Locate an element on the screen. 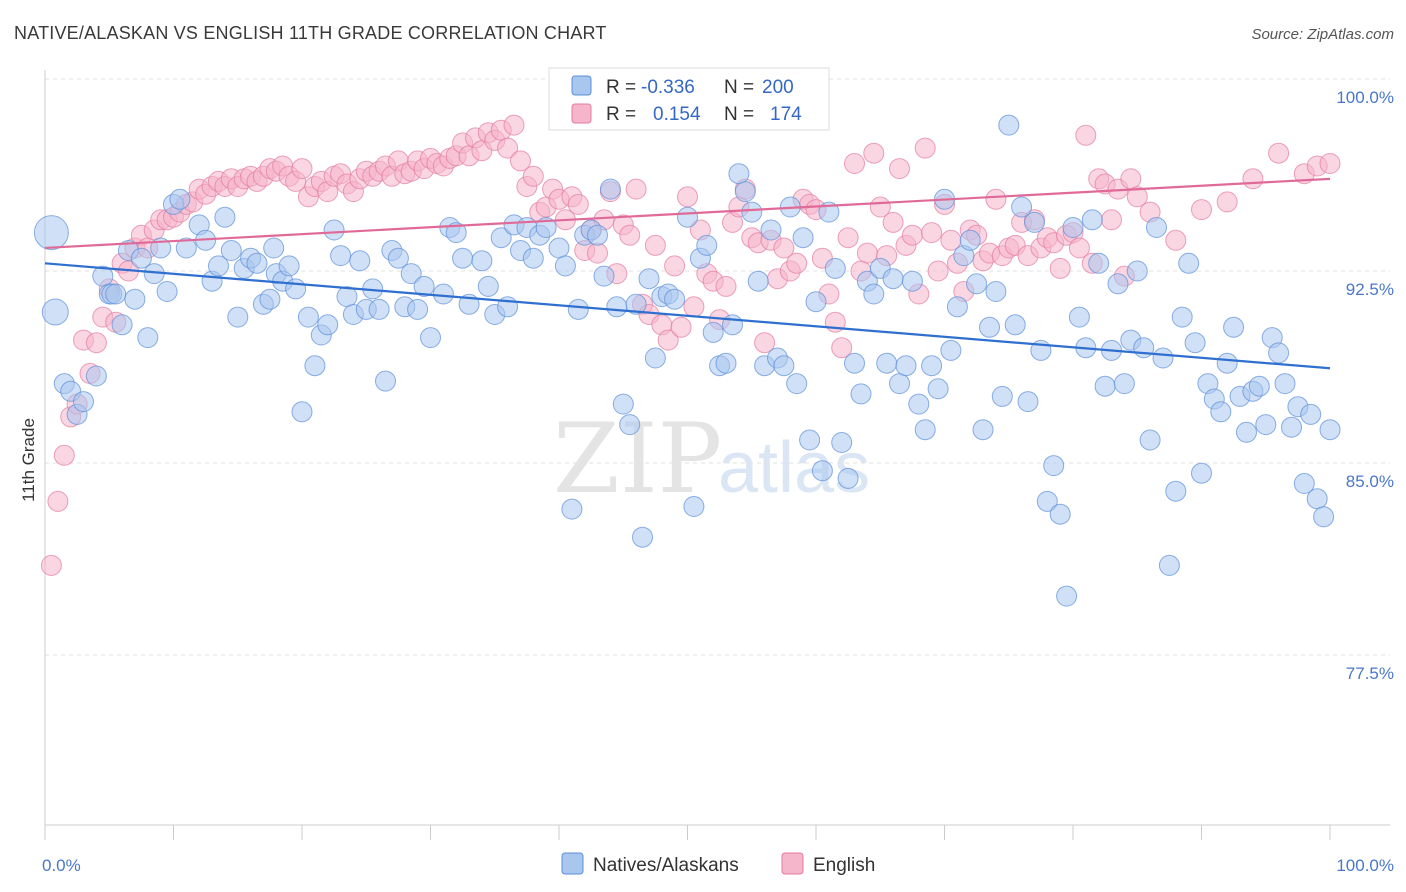  english-swatch is located at coordinates (581, 113).